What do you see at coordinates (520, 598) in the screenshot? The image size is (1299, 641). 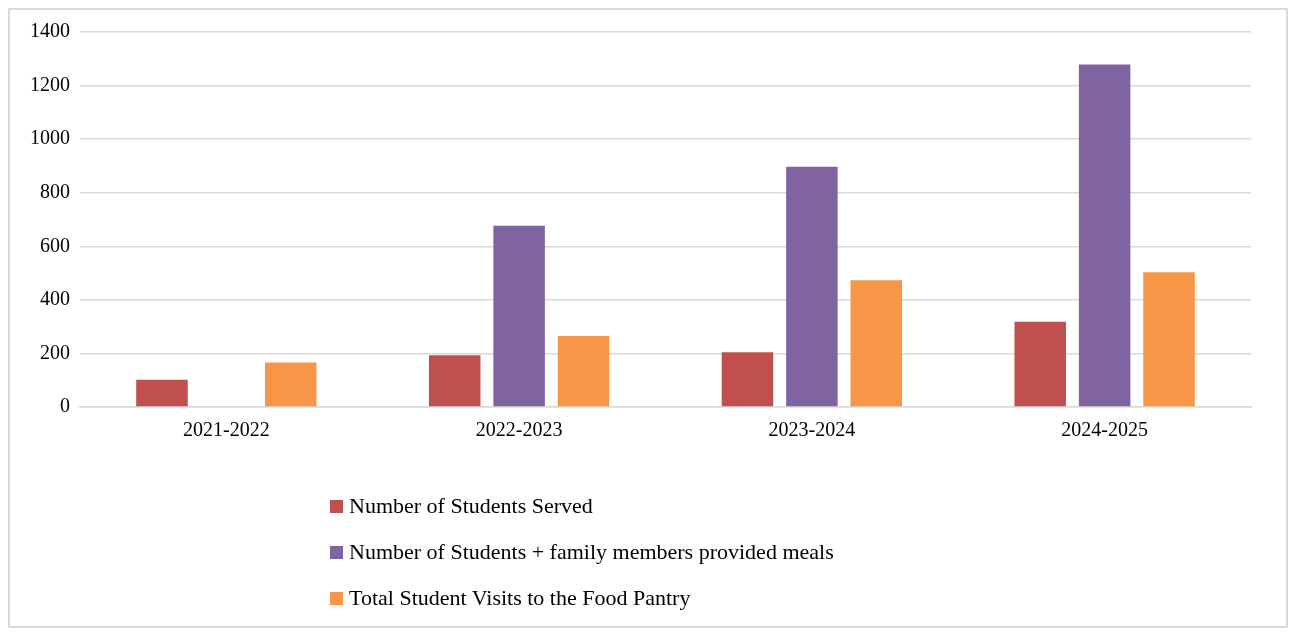 I see `legend-label: Total Student Visits to the Food Pantry` at bounding box center [520, 598].